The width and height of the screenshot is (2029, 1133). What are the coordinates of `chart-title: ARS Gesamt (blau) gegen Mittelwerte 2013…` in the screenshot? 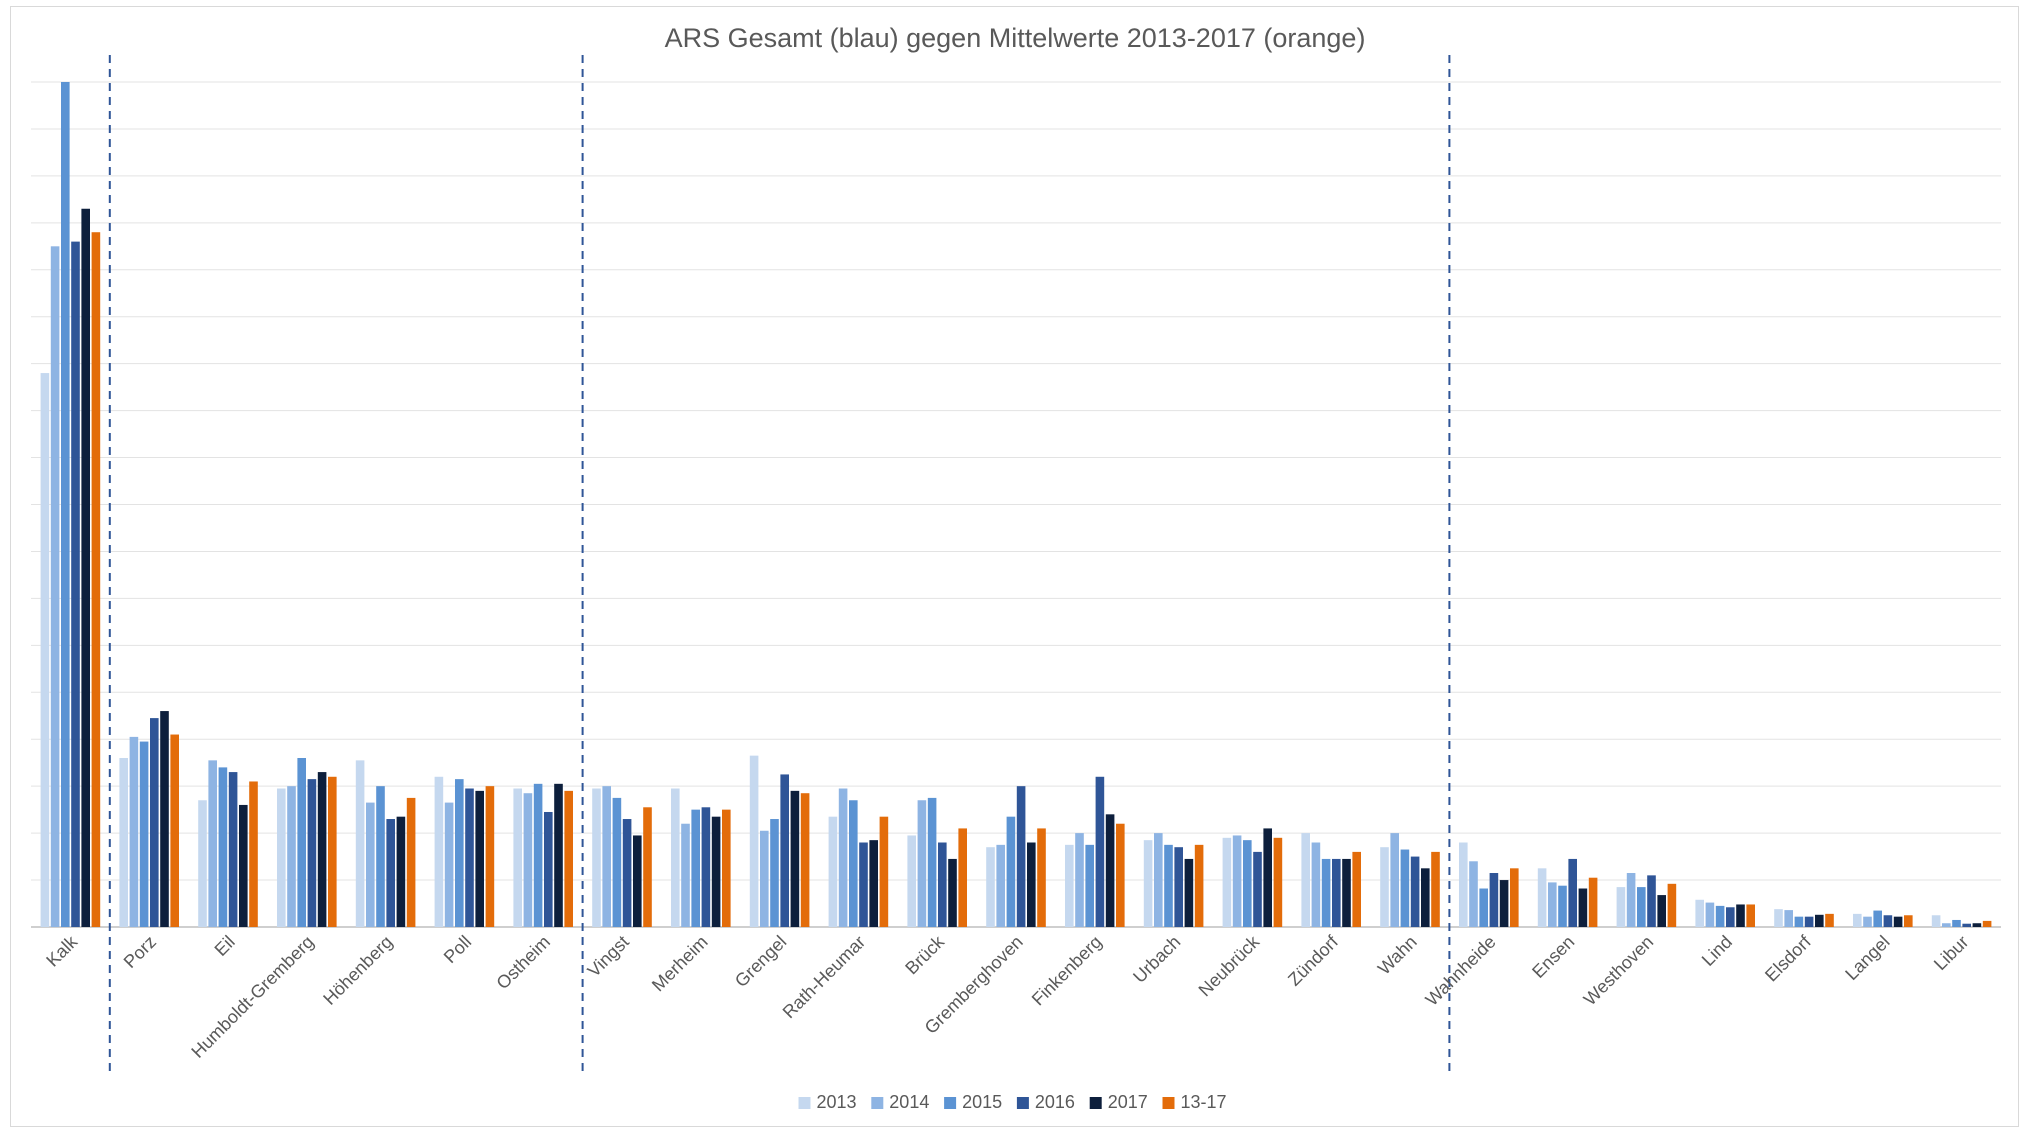 It's located at (1015, 38).